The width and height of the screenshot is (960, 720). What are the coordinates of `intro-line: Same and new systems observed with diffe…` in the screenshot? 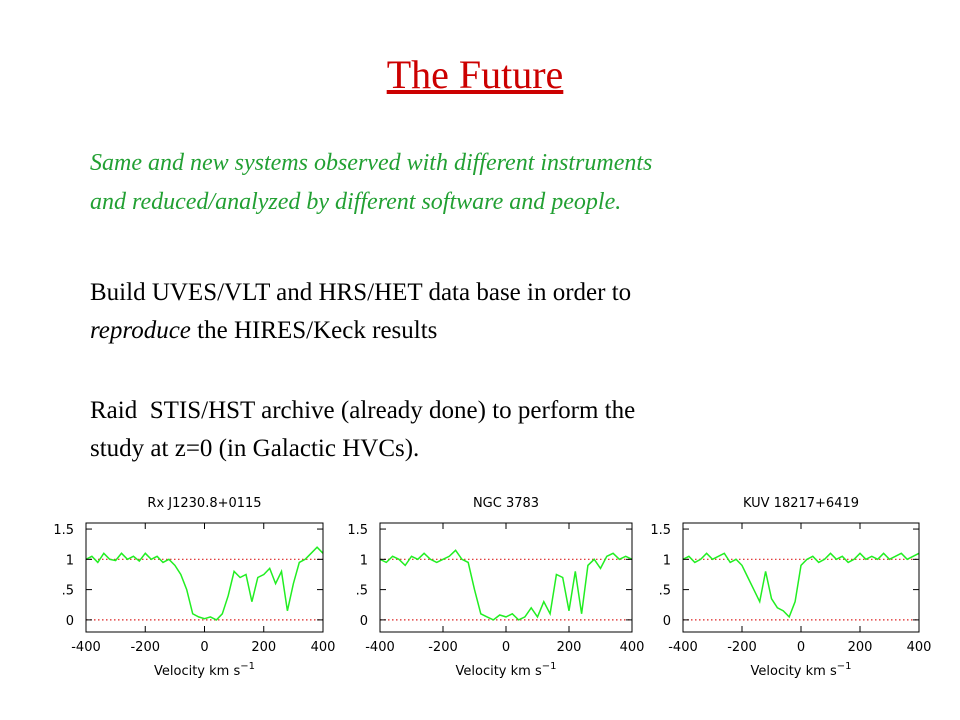 It's located at (371, 163).